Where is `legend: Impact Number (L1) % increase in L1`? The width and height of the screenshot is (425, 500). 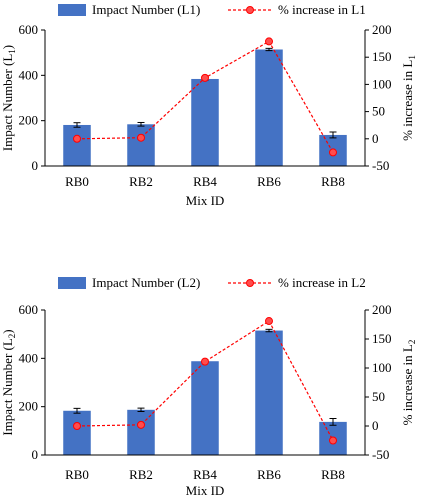 legend: Impact Number (L1) % increase in L1 is located at coordinates (212, 9).